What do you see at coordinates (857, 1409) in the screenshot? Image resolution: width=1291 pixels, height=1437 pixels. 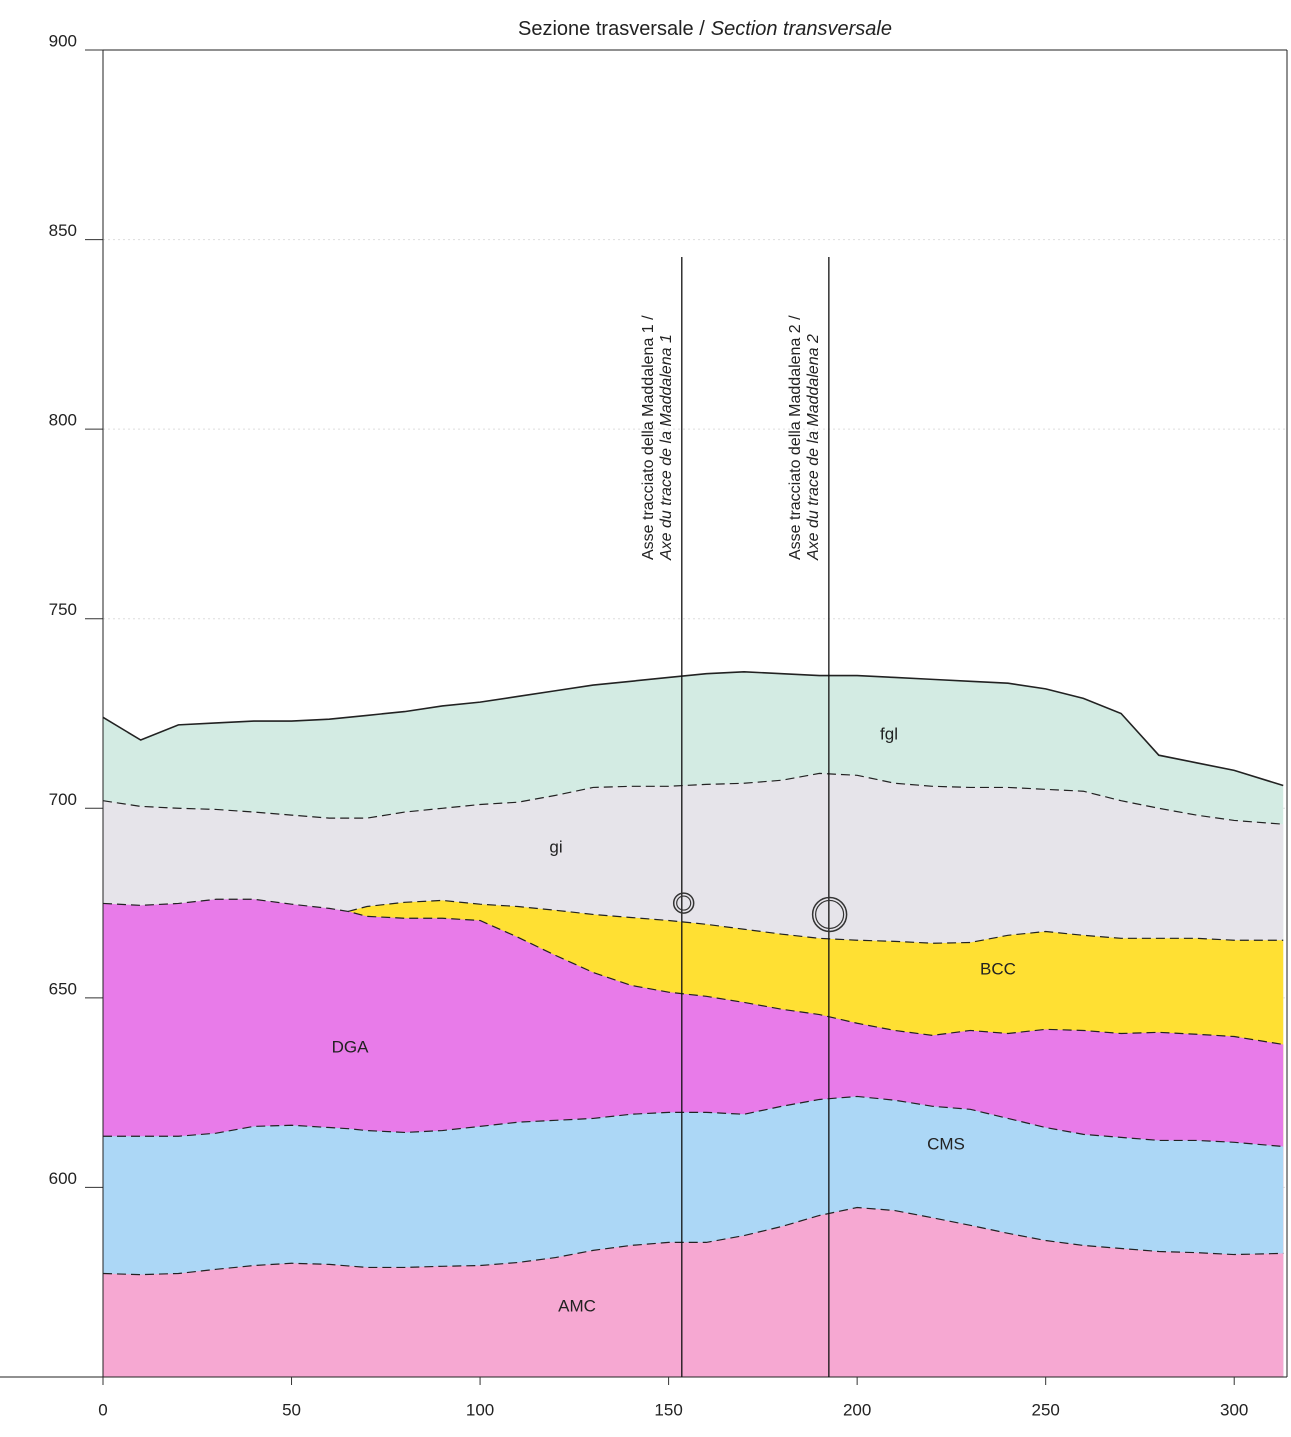 I see `x-tick-label: 200` at bounding box center [857, 1409].